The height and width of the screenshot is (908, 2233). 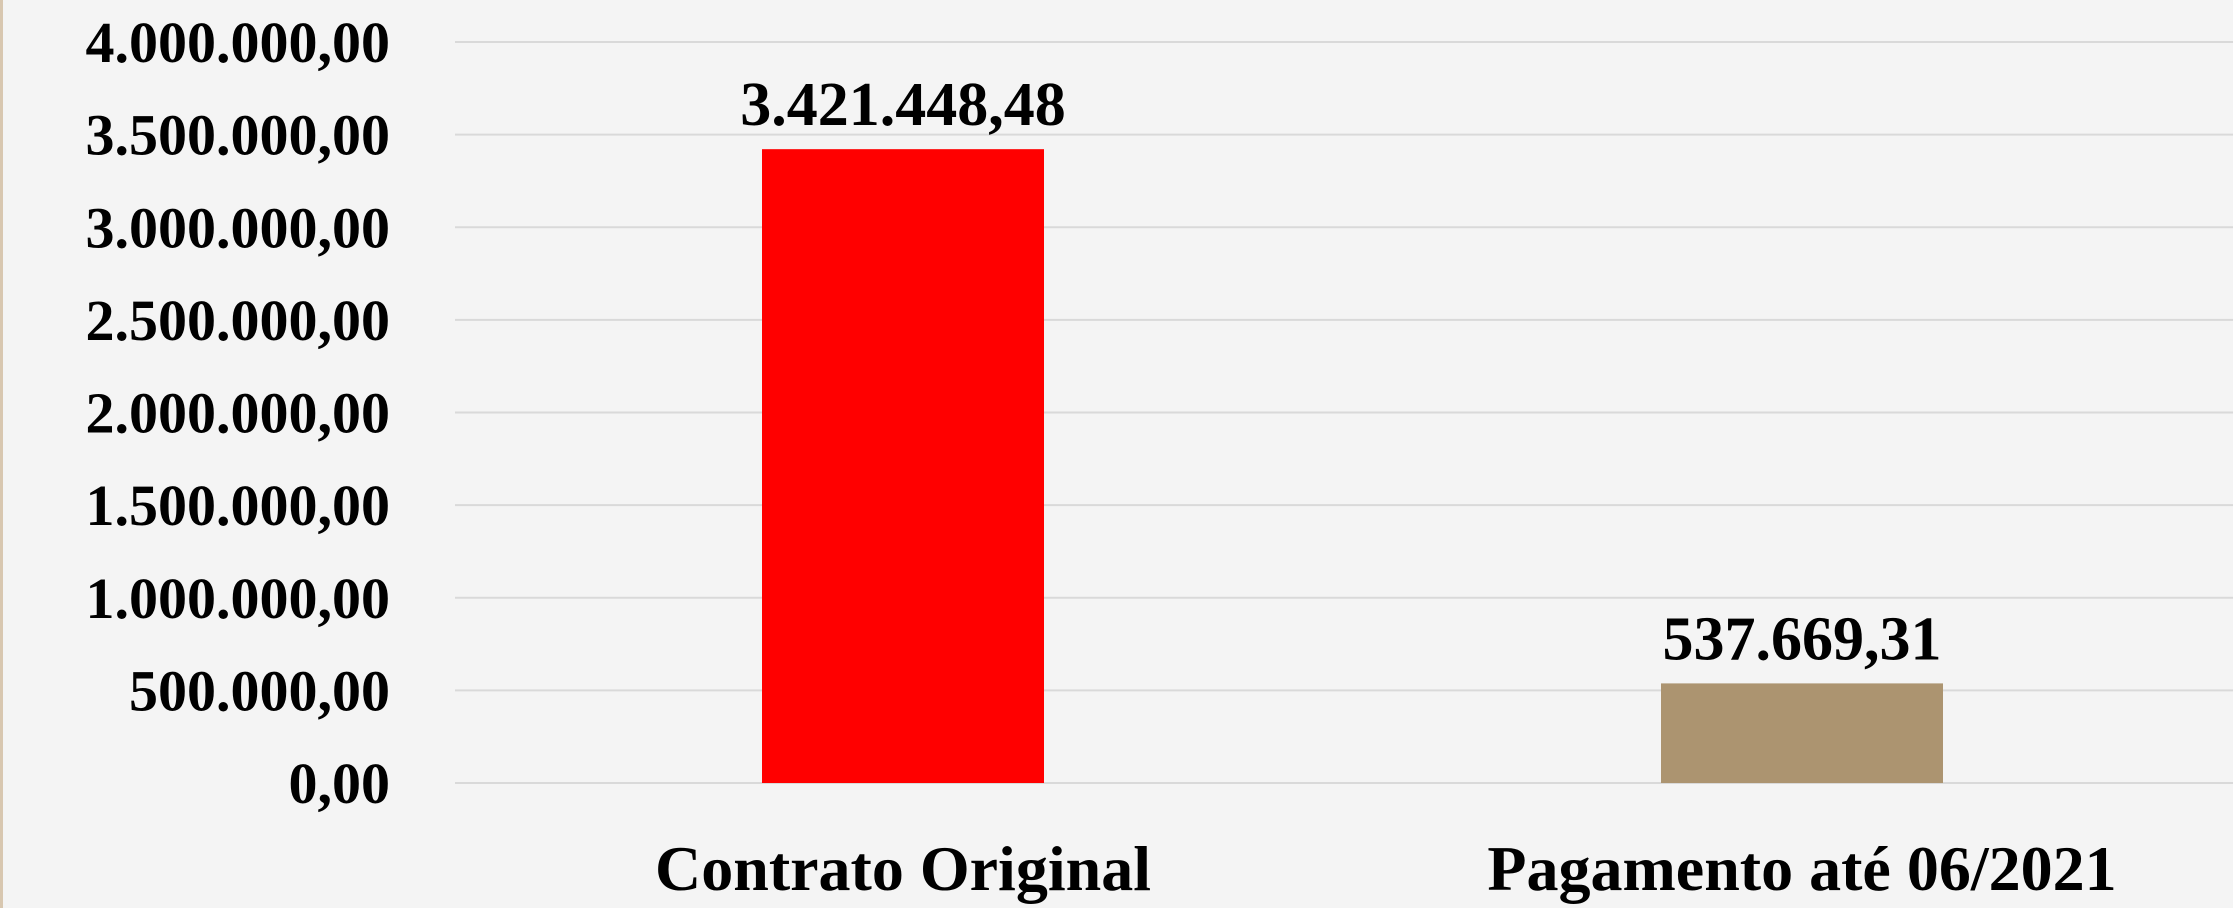 What do you see at coordinates (238, 505) in the screenshot?
I see `y-tick-label: 1.500.000,00` at bounding box center [238, 505].